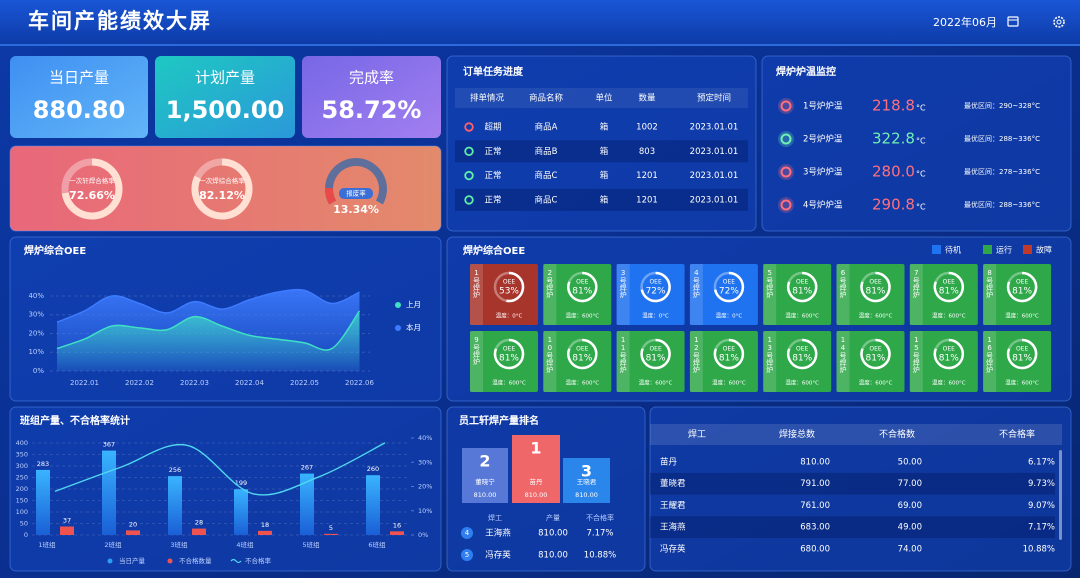 The height and width of the screenshot is (578, 1080). I want to click on table-cell: 9.07%, so click(1041, 506).